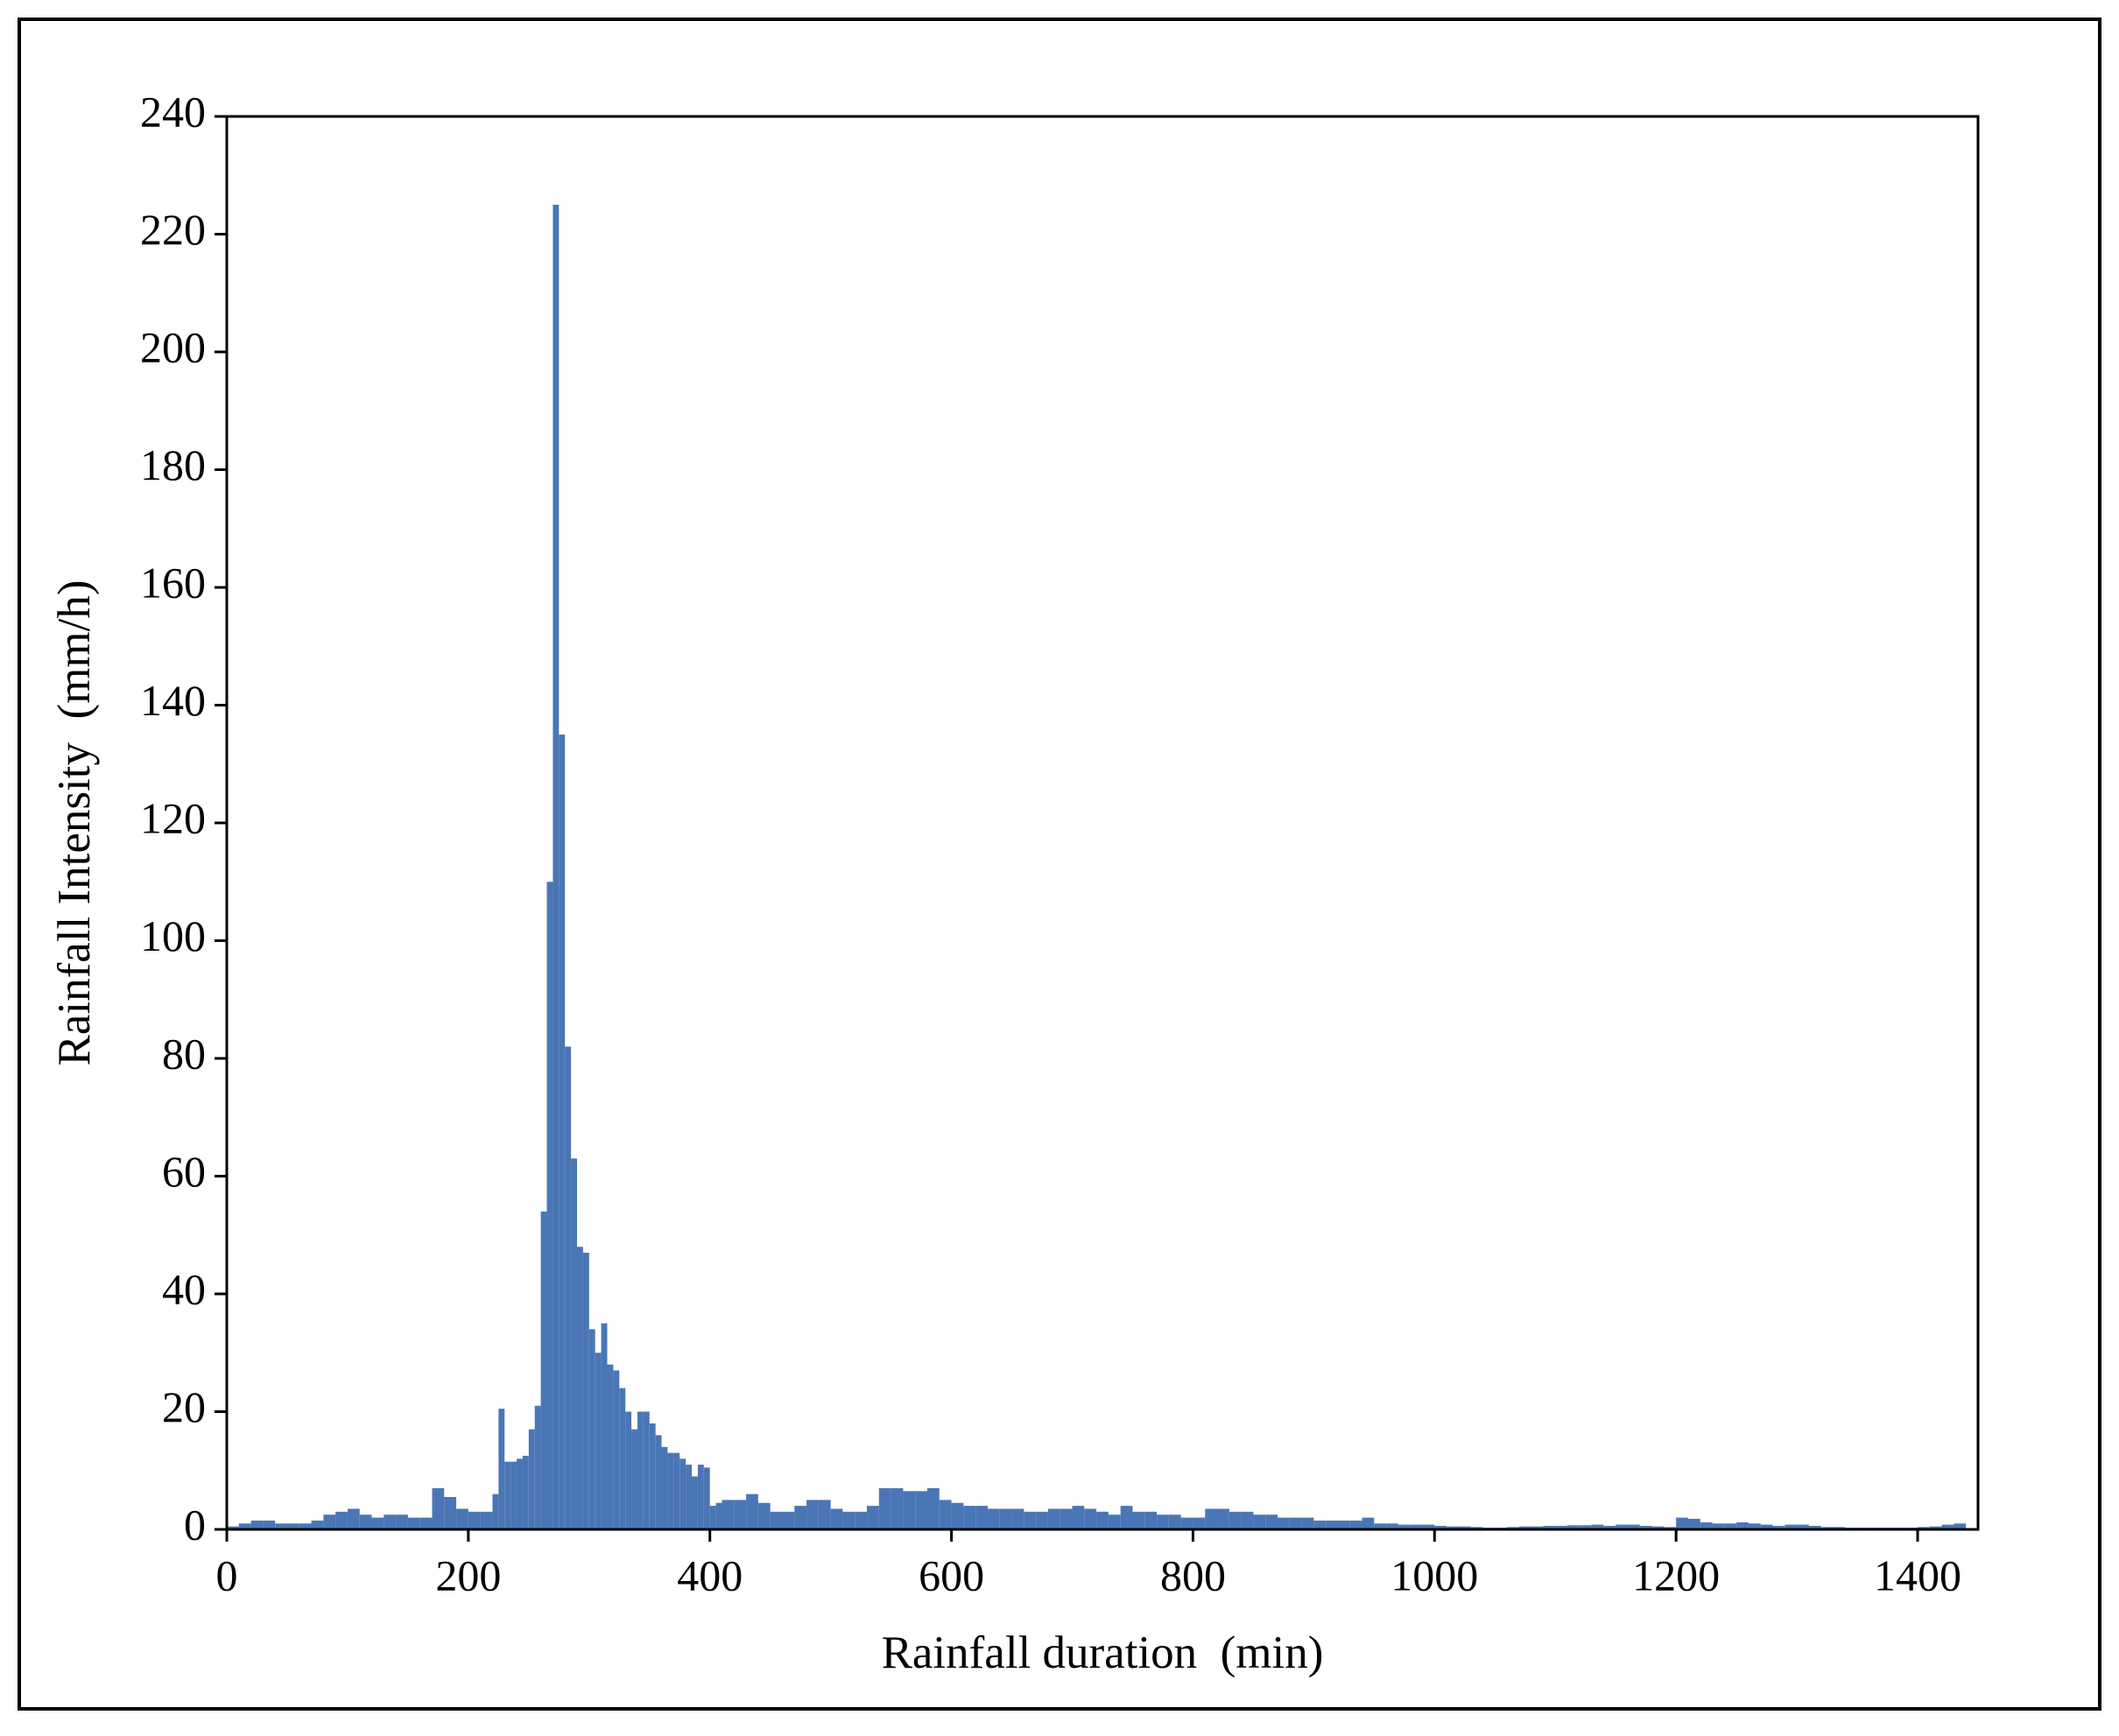 The width and height of the screenshot is (2119, 1736). I want to click on y-tick-label: 100, so click(173, 935).